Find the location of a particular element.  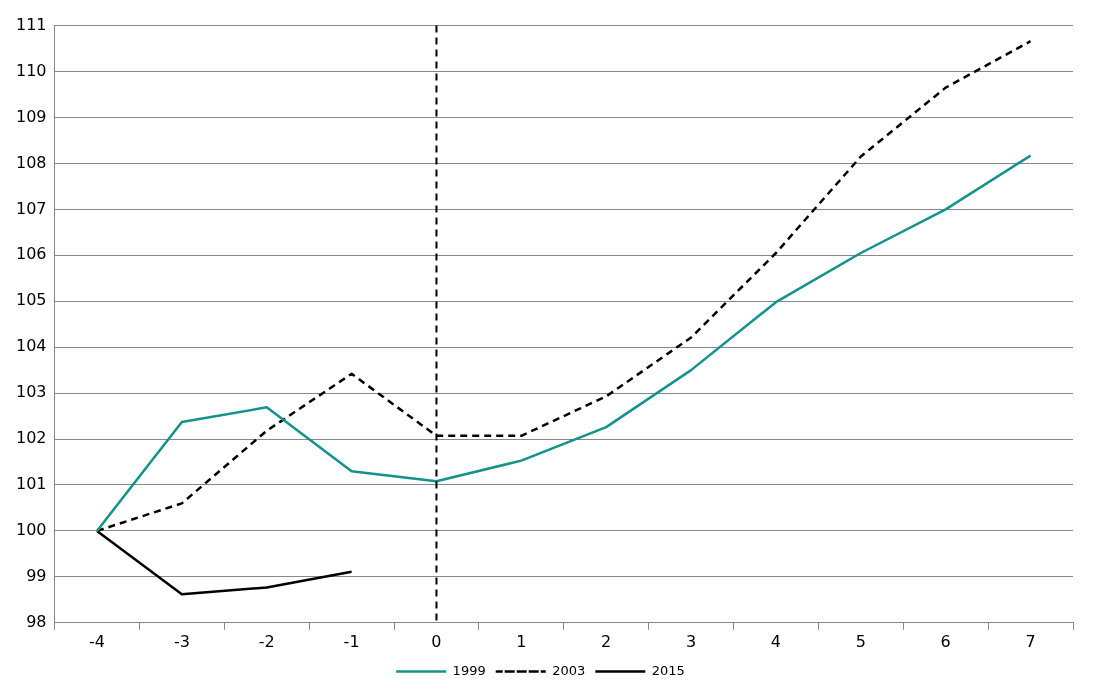

y-tick-label: 106 is located at coordinates (31, 254).